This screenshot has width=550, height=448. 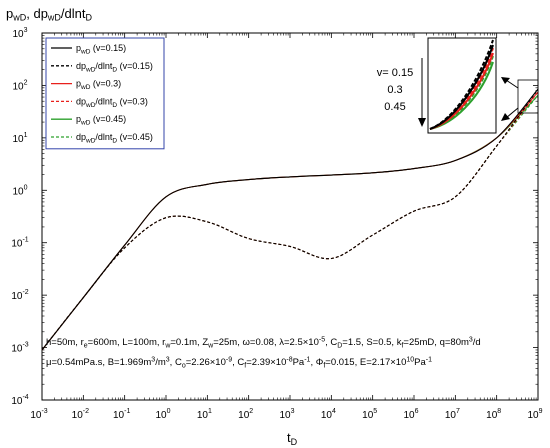 I want to click on params-line-2-part: 10, so click(x=410, y=360).